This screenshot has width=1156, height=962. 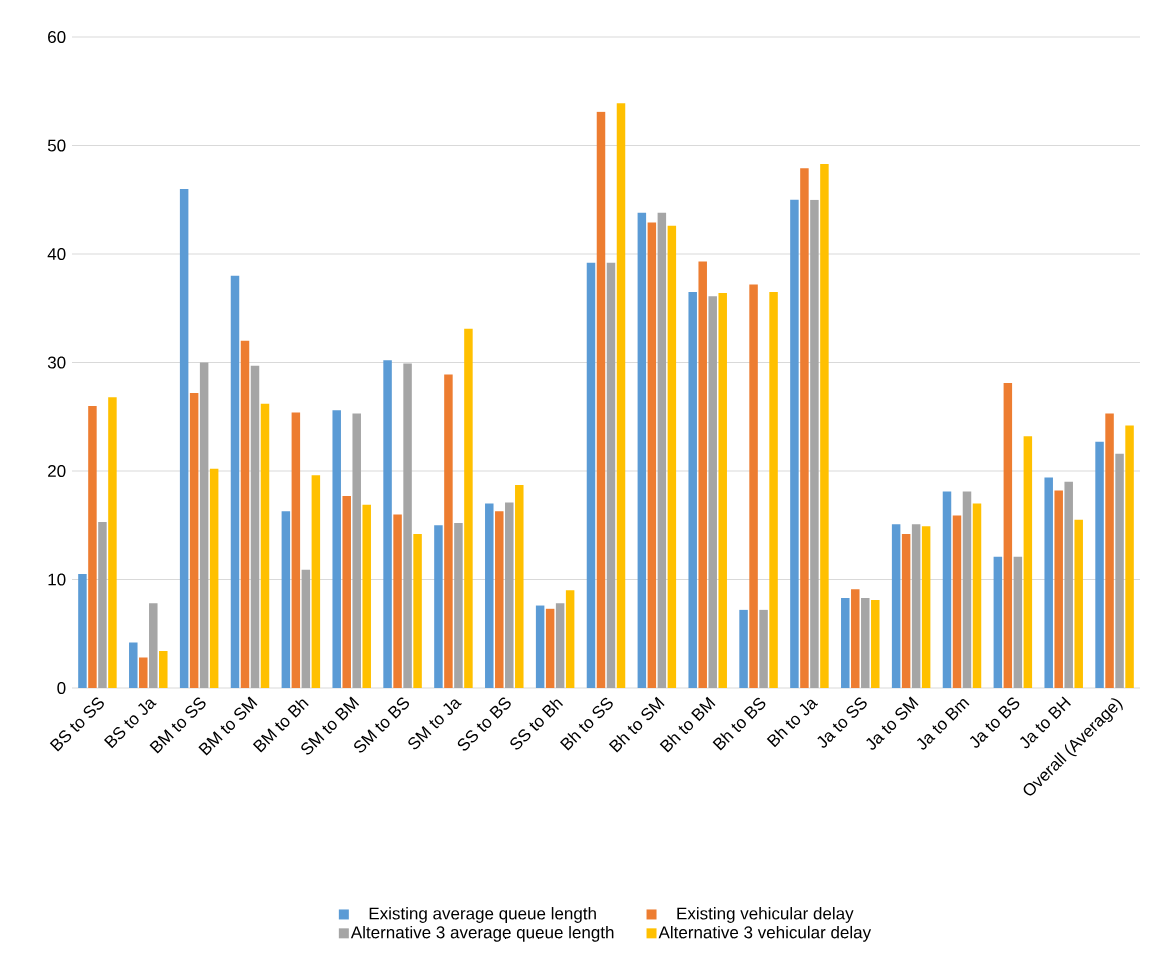 What do you see at coordinates (56, 362) in the screenshot?
I see `y-tick-label: 30` at bounding box center [56, 362].